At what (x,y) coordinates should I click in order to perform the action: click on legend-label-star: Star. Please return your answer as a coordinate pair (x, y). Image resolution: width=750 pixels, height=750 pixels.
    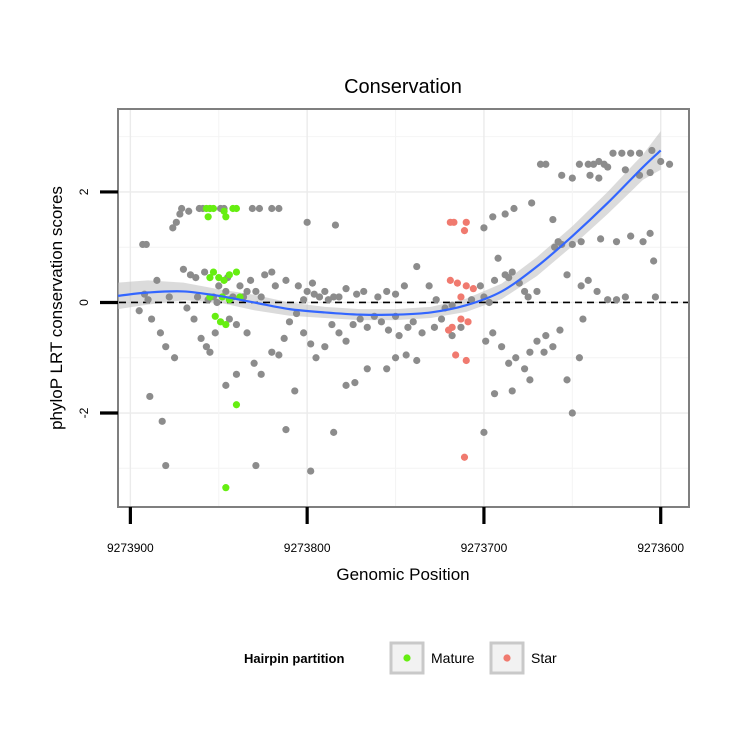
    Looking at the image, I should click on (544, 658).